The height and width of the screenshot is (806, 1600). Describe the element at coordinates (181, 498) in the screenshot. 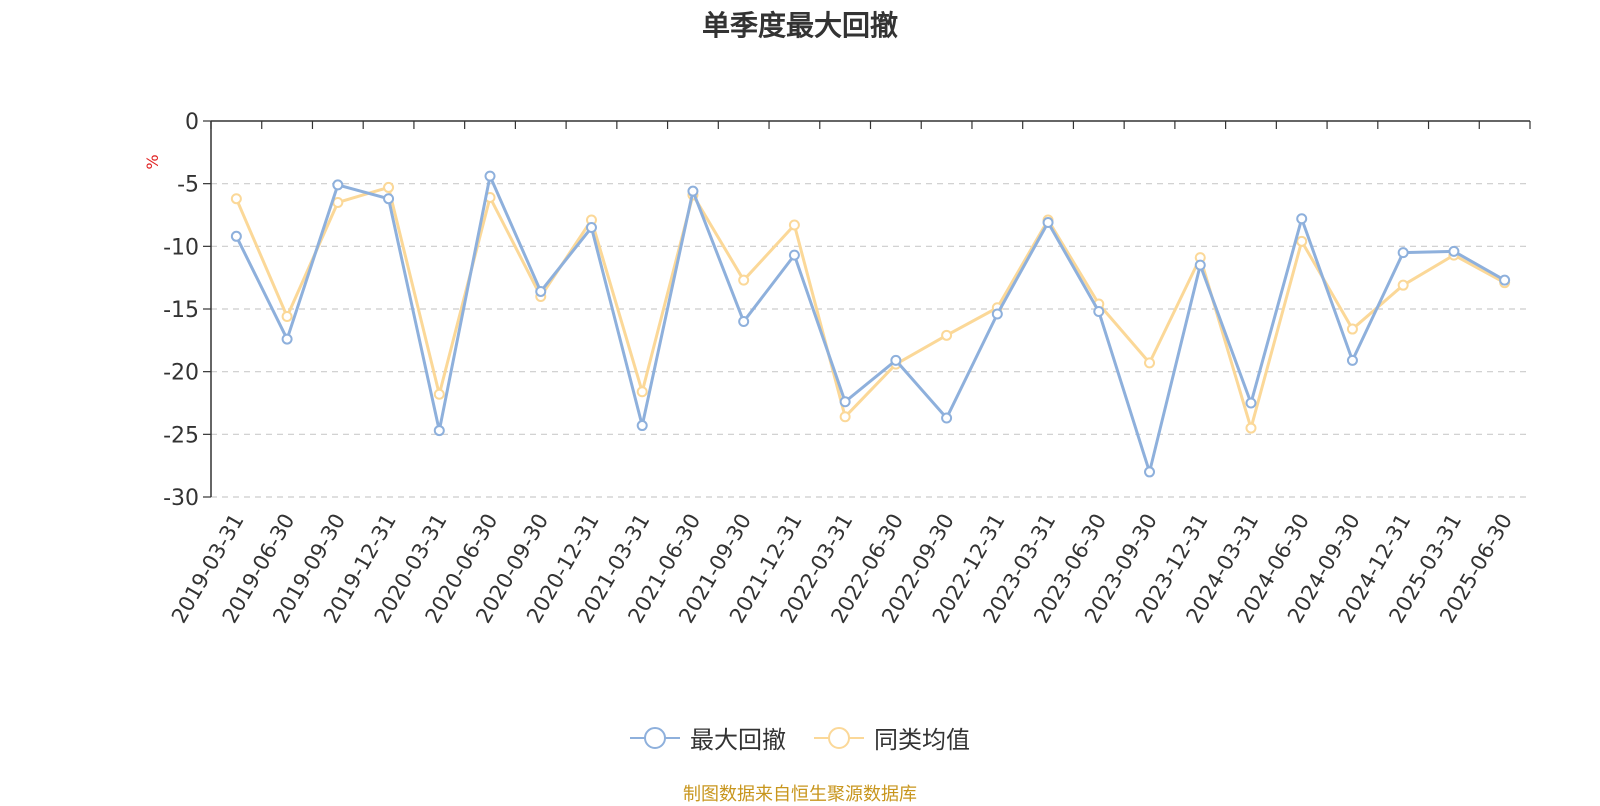

I see `y-tick-label: -30` at that location.